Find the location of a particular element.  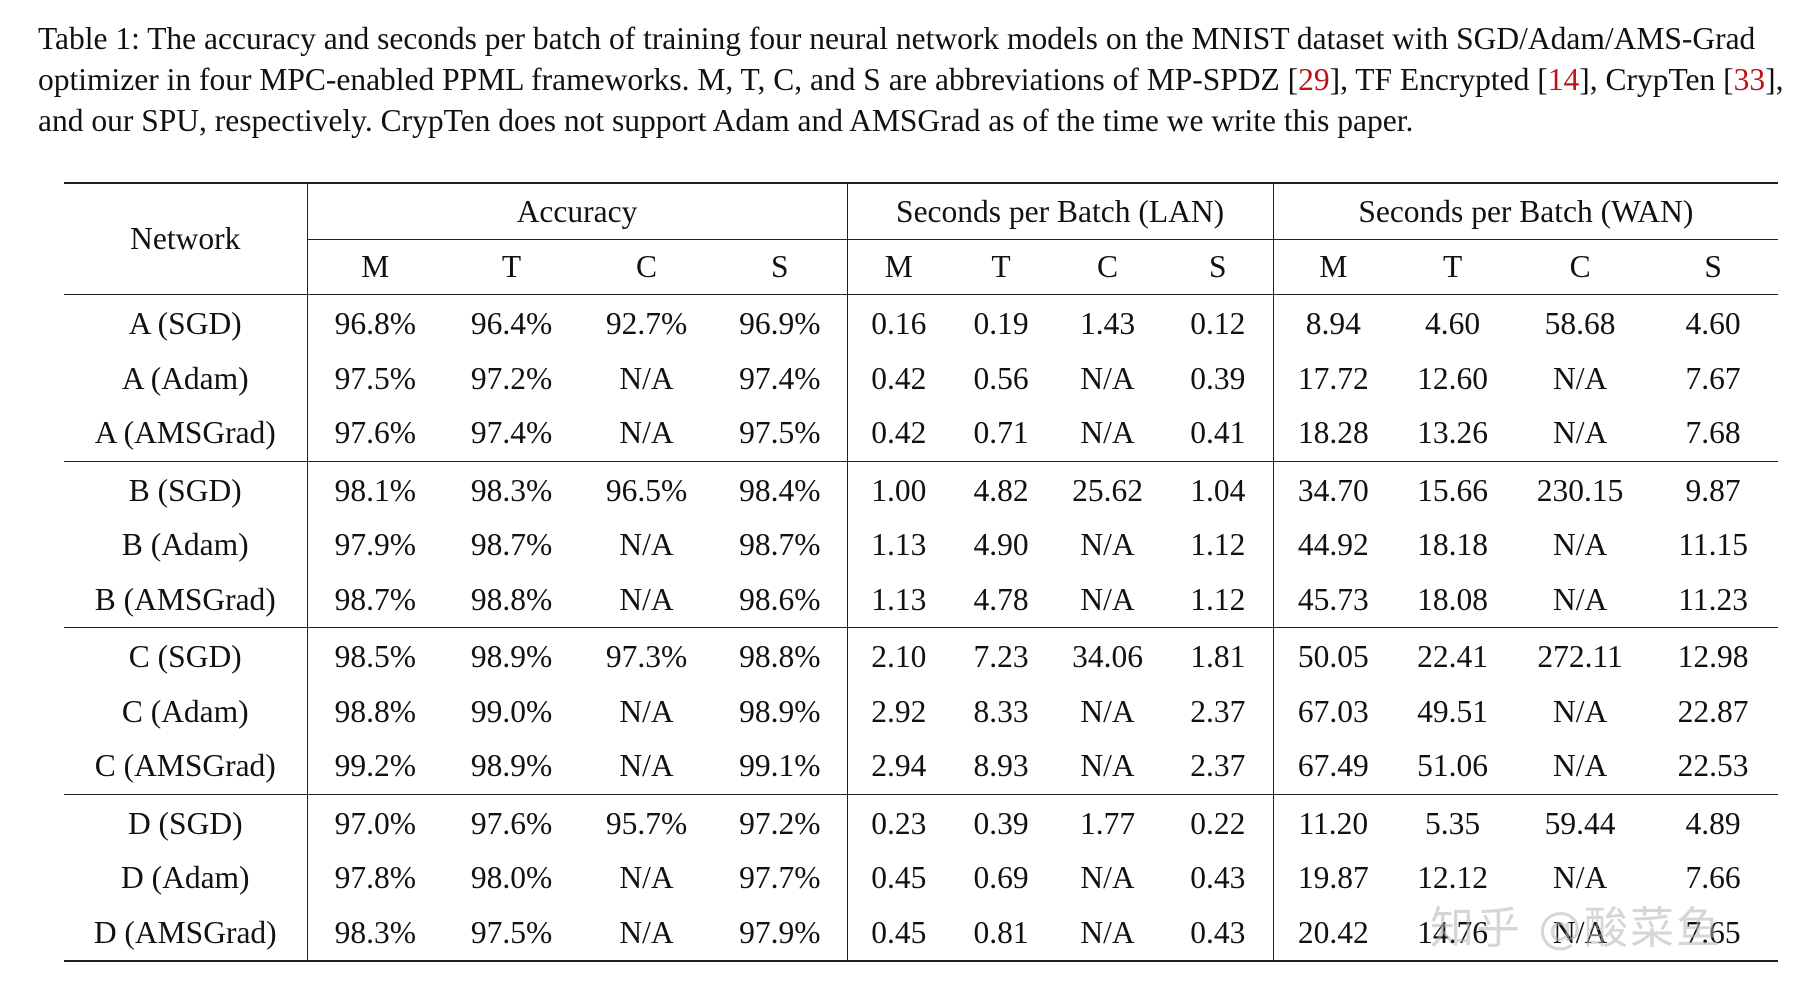

value-cell: 2.10 is located at coordinates (899, 656).